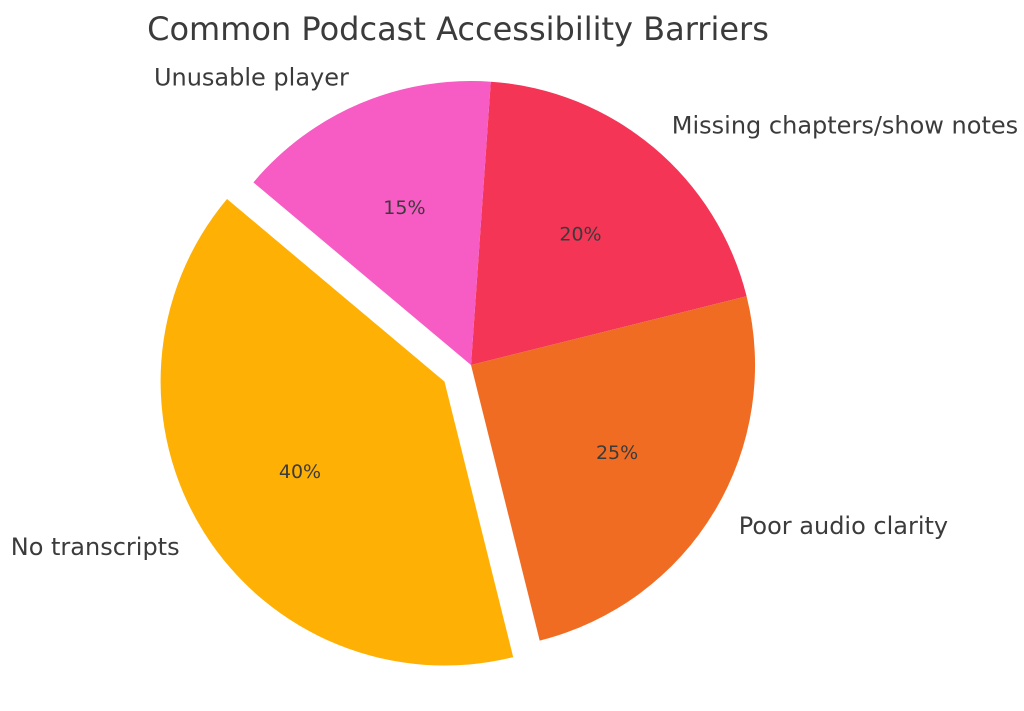 This screenshot has width=1024, height=711. Describe the element at coordinates (251, 77) in the screenshot. I see `slice-label-unusable-player: Unusable player` at that location.